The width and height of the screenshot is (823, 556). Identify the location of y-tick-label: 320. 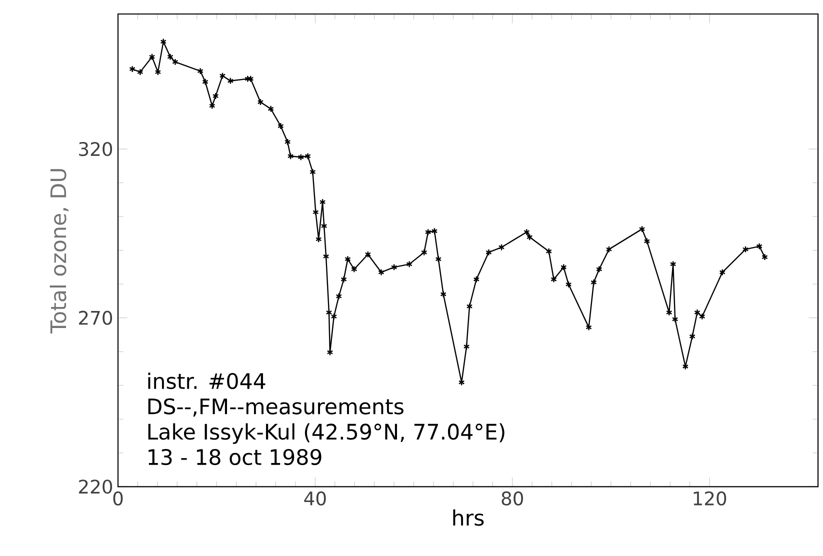
(95, 149).